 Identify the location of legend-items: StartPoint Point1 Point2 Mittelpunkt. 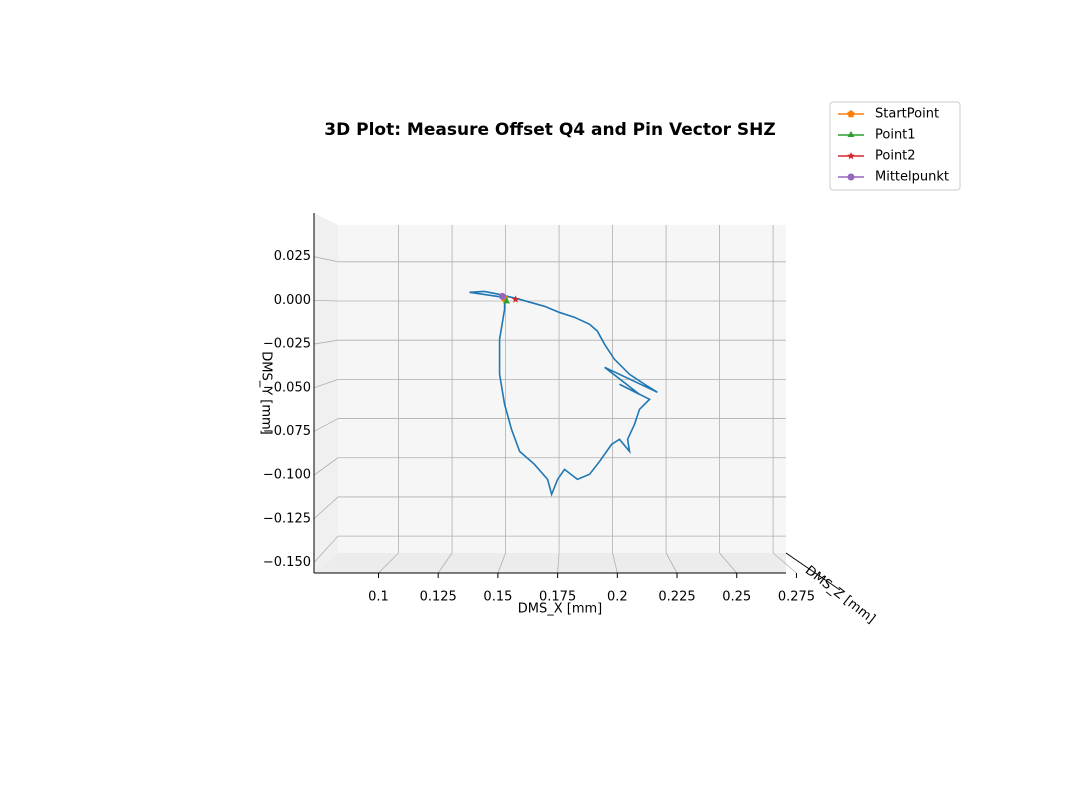
(893, 146).